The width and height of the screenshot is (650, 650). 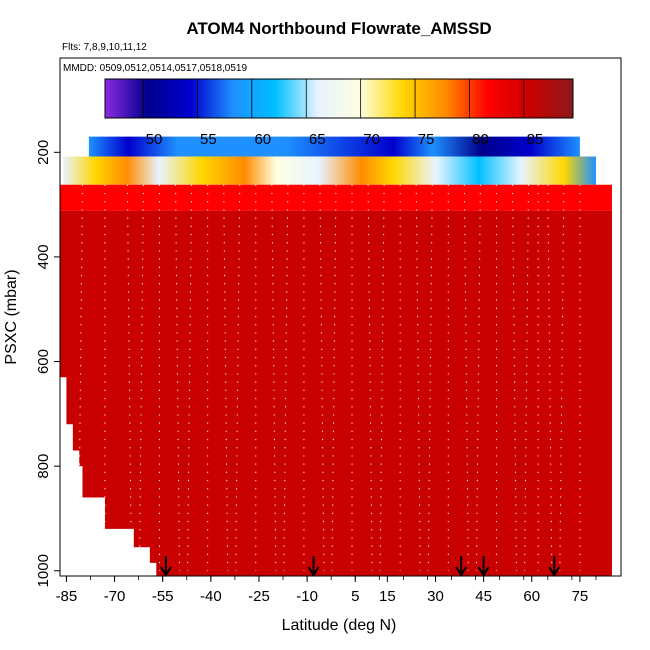 I want to click on colorbar-tick-label: 55, so click(x=208, y=139).